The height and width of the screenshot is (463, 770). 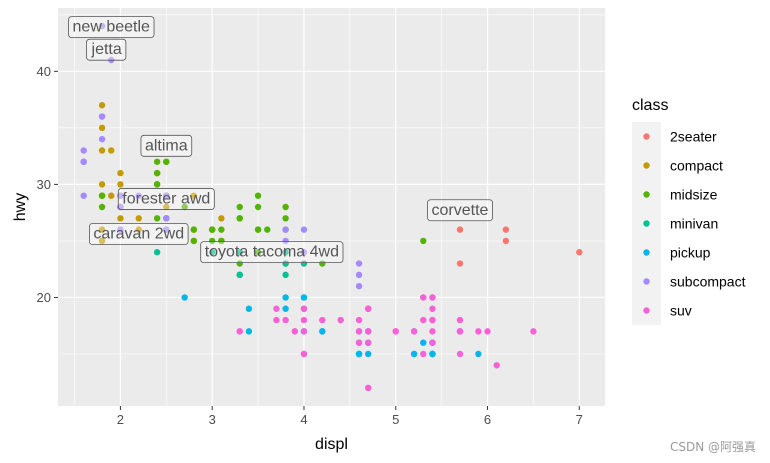 I want to click on x-tick-label: 6, so click(x=487, y=419).